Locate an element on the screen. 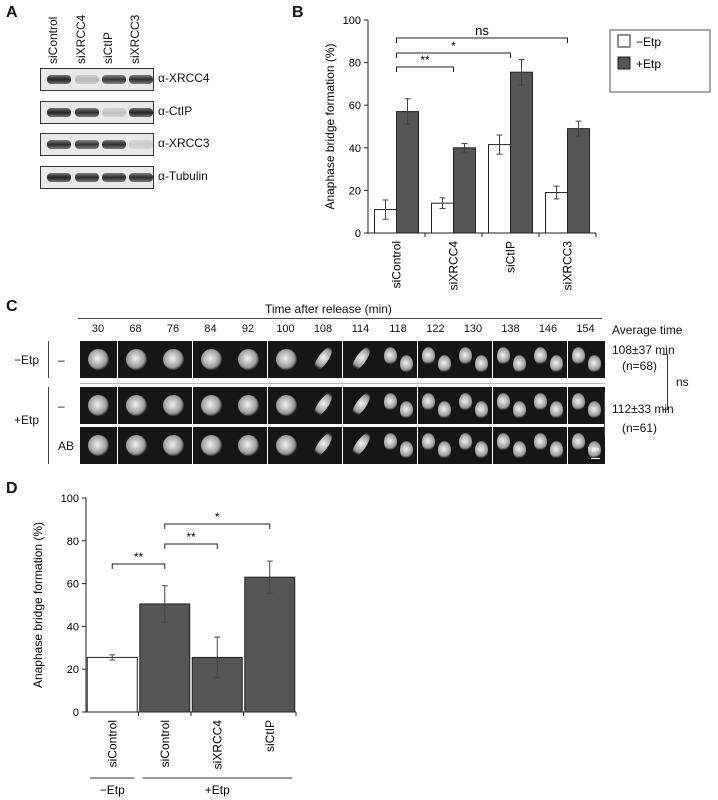 Image resolution: width=718 pixels, height=800 pixels. legend-label: +Etp is located at coordinates (648, 64).